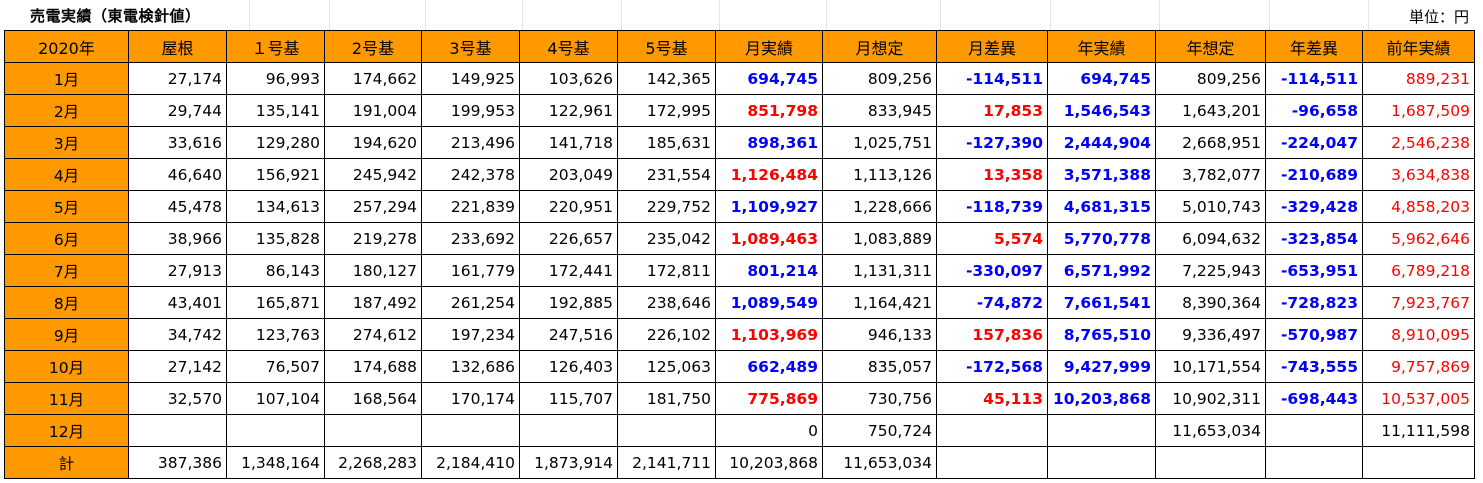 The width and height of the screenshot is (1483, 483). I want to click on table-cell: 1,643,201, so click(1210, 110).